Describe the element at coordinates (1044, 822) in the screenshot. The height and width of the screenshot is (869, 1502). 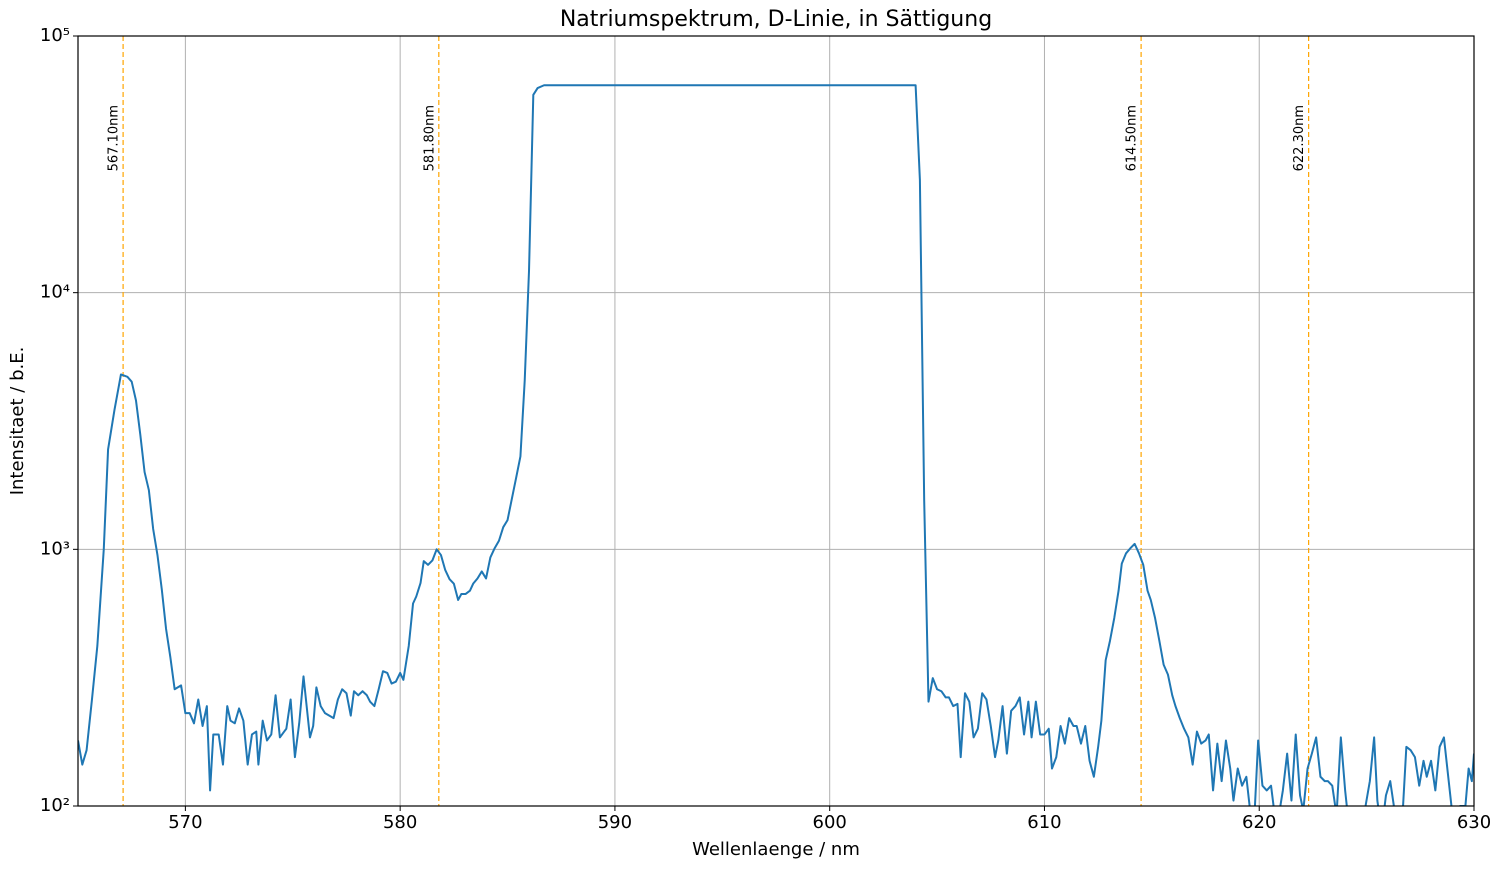
I see `x-tick-label: 610` at that location.